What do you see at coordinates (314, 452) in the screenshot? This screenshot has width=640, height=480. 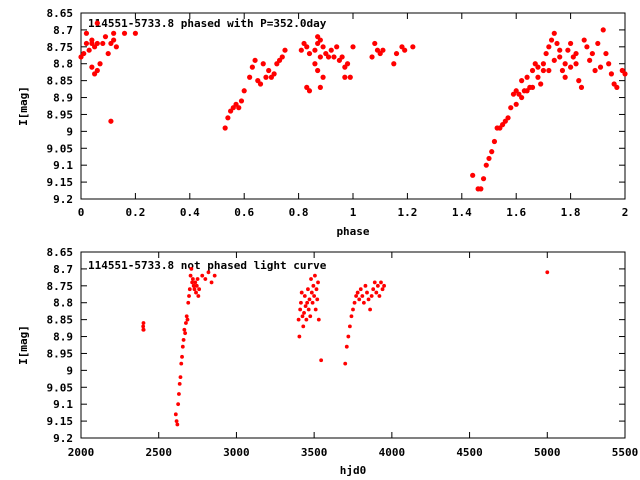 I see `x-tick-label: 3500` at bounding box center [314, 452].